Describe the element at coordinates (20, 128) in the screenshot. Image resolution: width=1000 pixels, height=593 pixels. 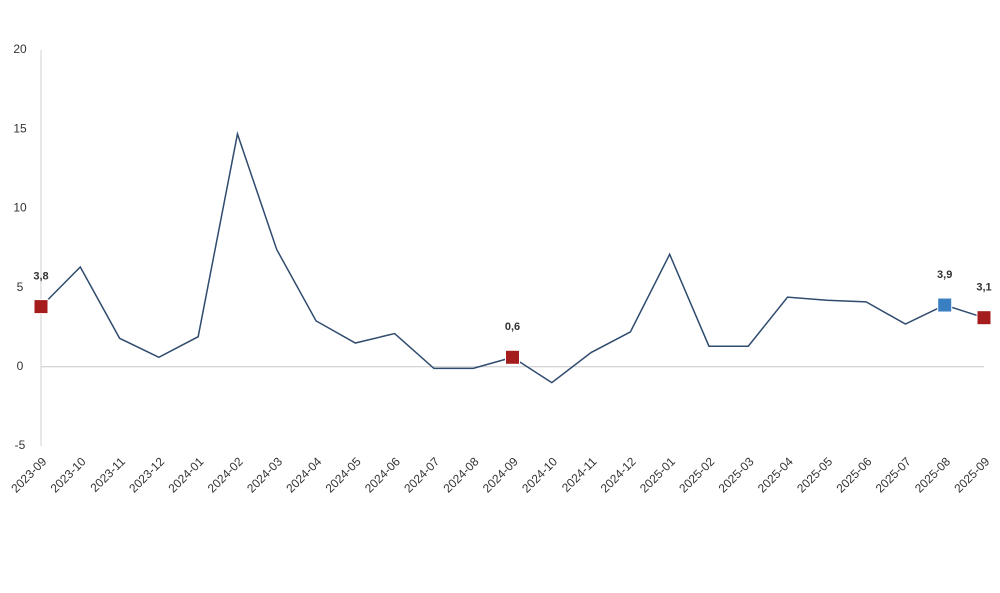
I see `y-tick-label: 15` at that location.